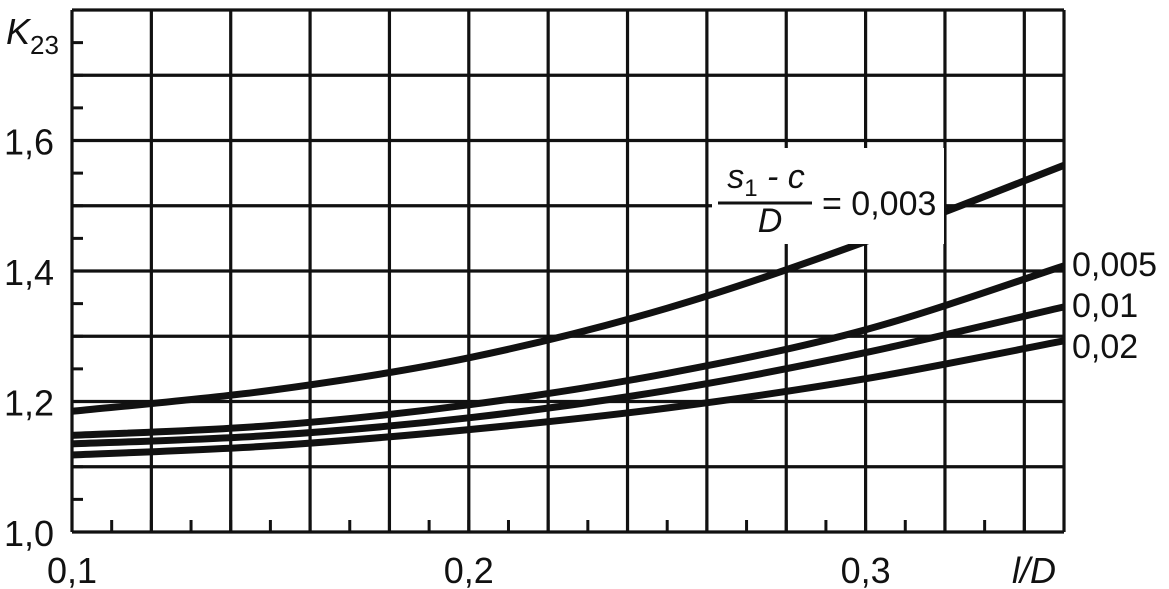  What do you see at coordinates (879, 204) in the screenshot?
I see `legend-first-value: = 0,003` at bounding box center [879, 204].